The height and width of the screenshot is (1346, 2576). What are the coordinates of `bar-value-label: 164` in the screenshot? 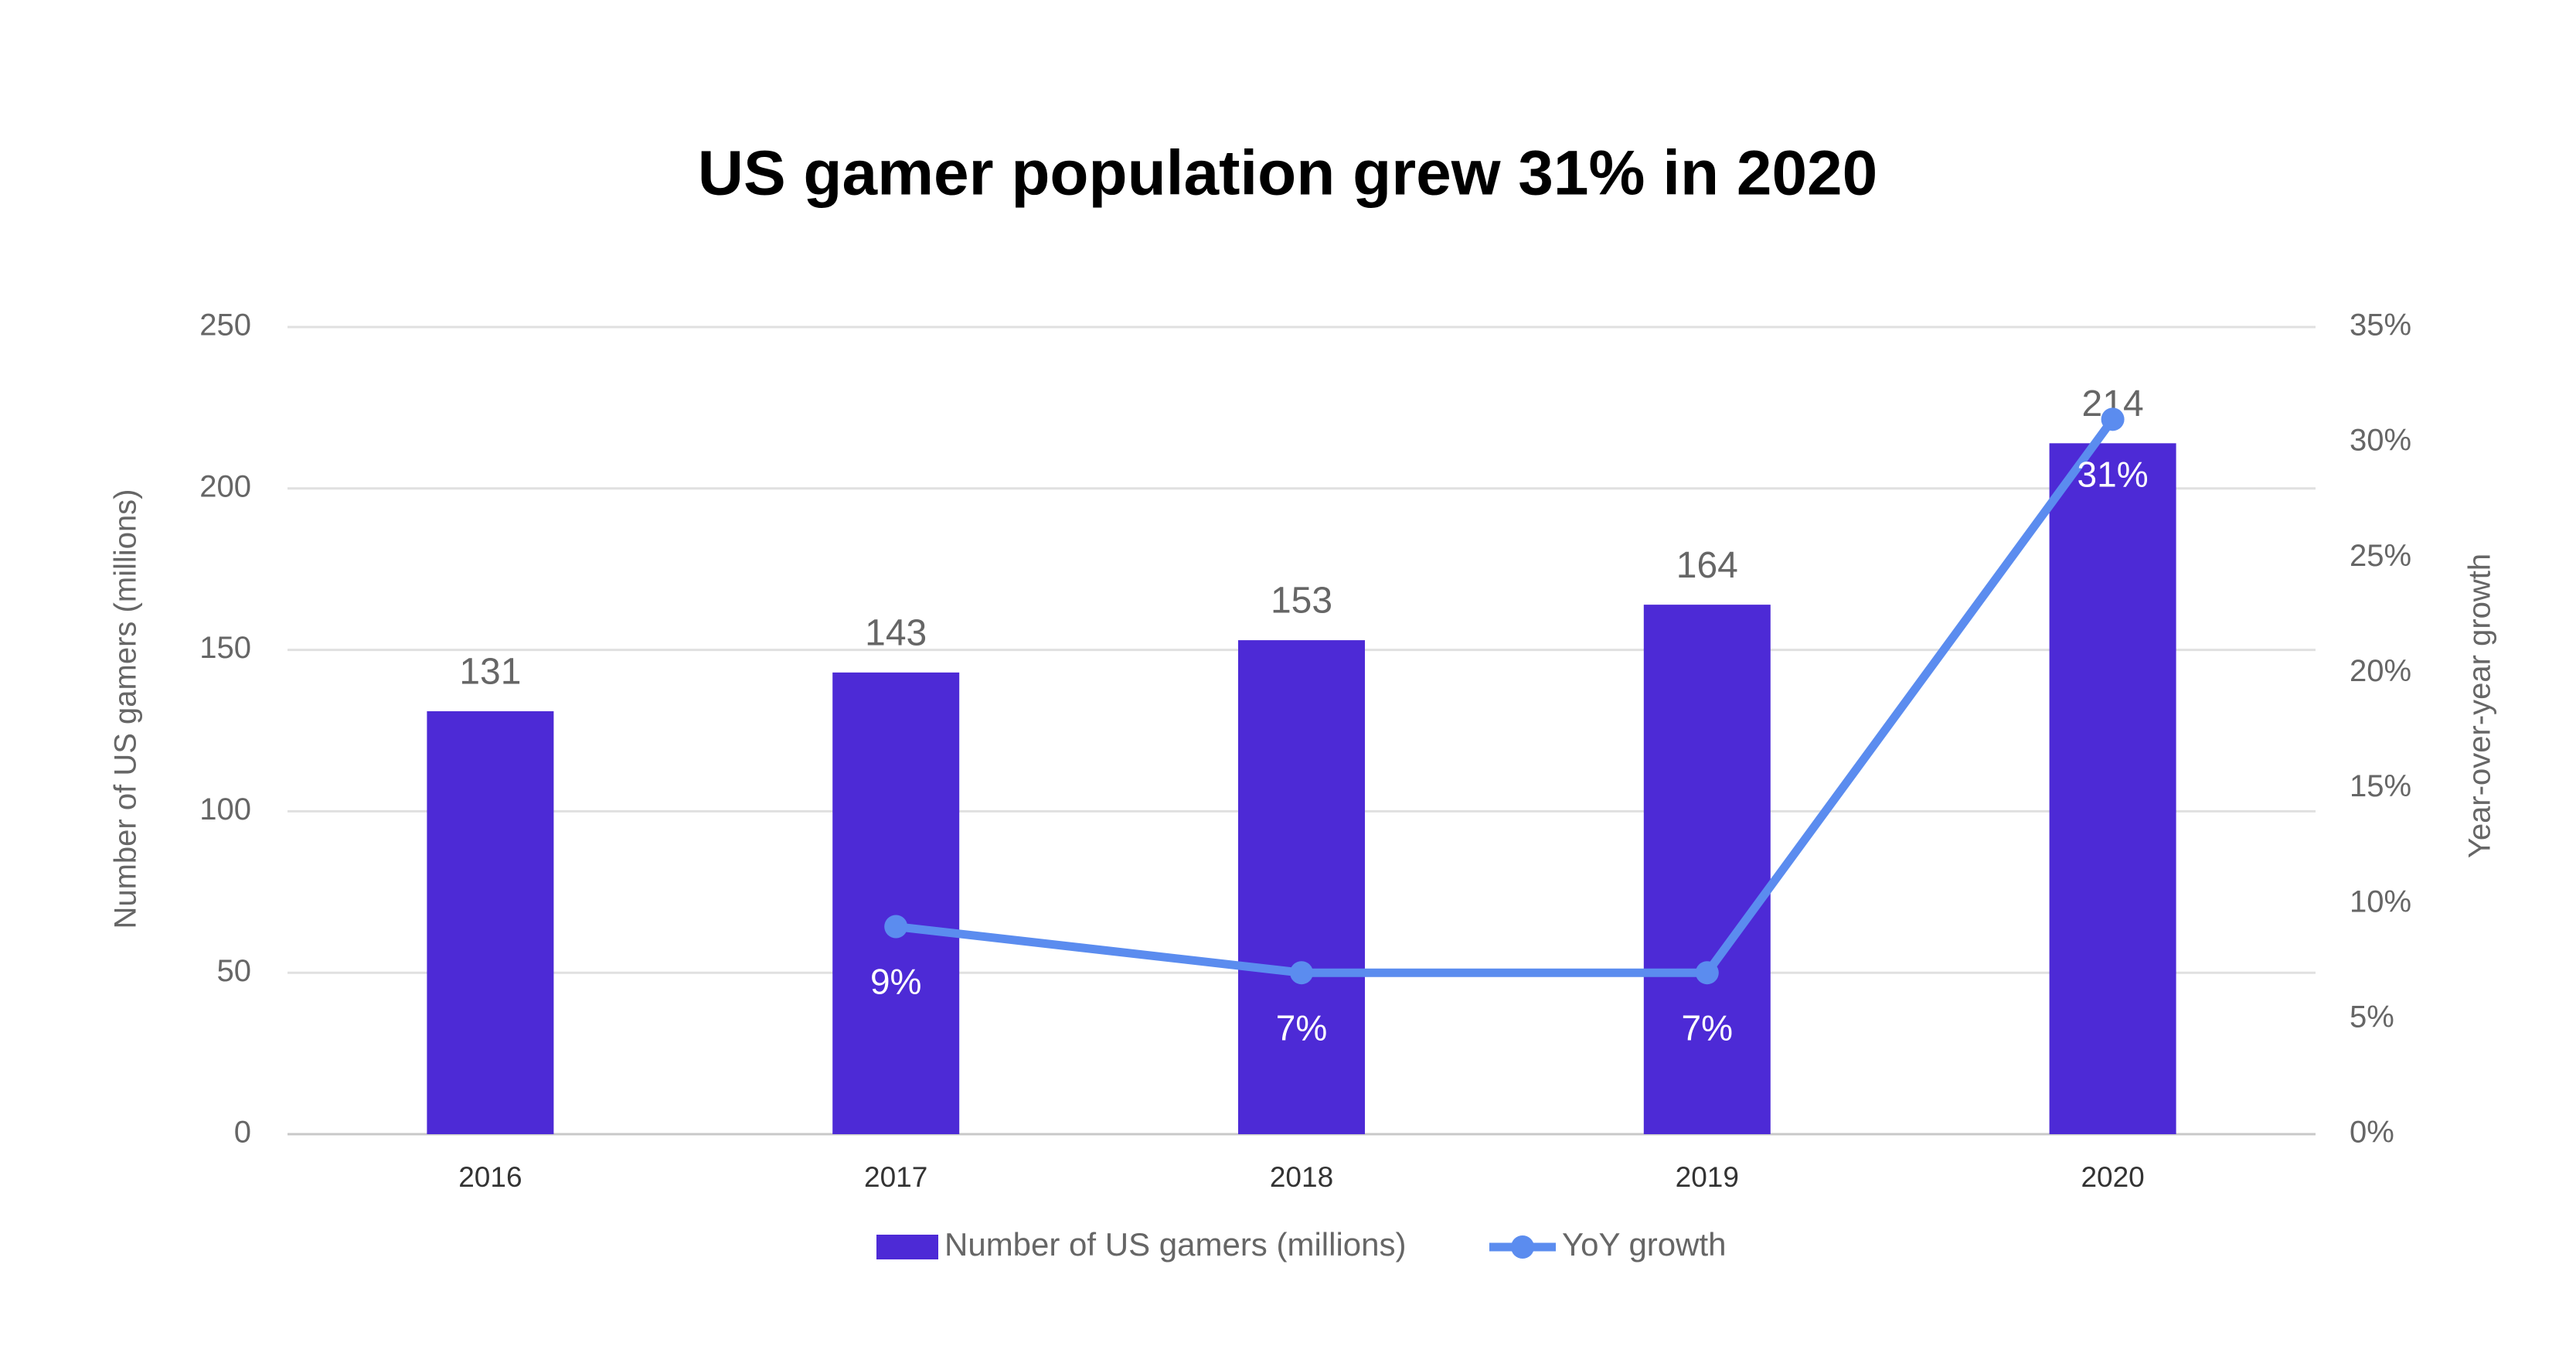 It's located at (1707, 565).